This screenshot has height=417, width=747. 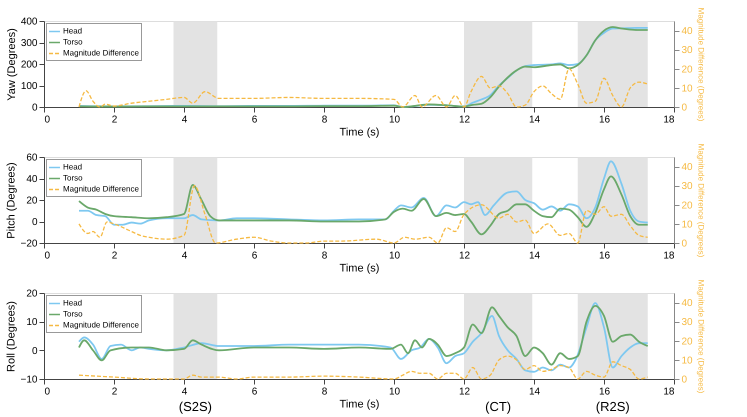 What do you see at coordinates (29, 43) in the screenshot?
I see `y-tick-label: 300` at bounding box center [29, 43].